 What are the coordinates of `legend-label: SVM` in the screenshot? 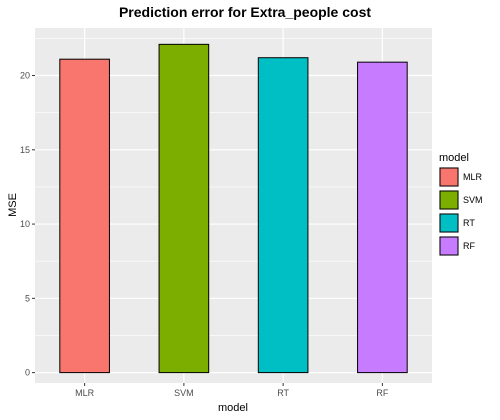 It's located at (473, 200).